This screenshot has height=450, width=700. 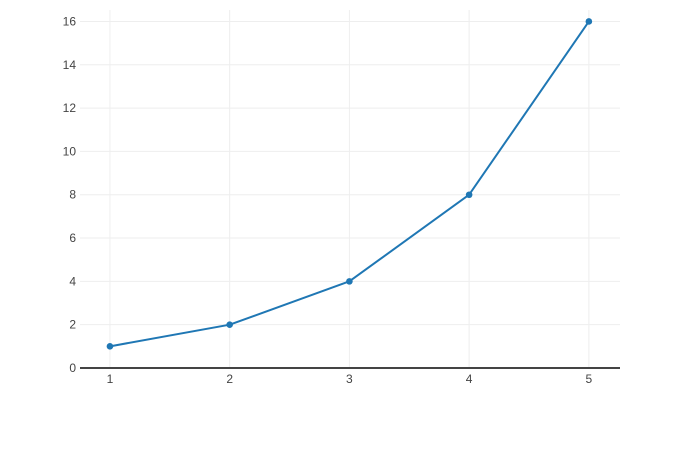 I want to click on y-tick-label: 8, so click(x=72, y=195).